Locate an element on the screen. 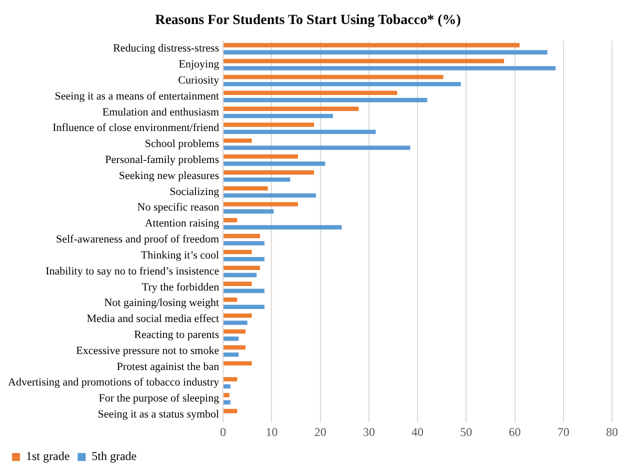 Image resolution: width=624 pixels, height=473 pixels. x-tick-label: 70 is located at coordinates (563, 431).